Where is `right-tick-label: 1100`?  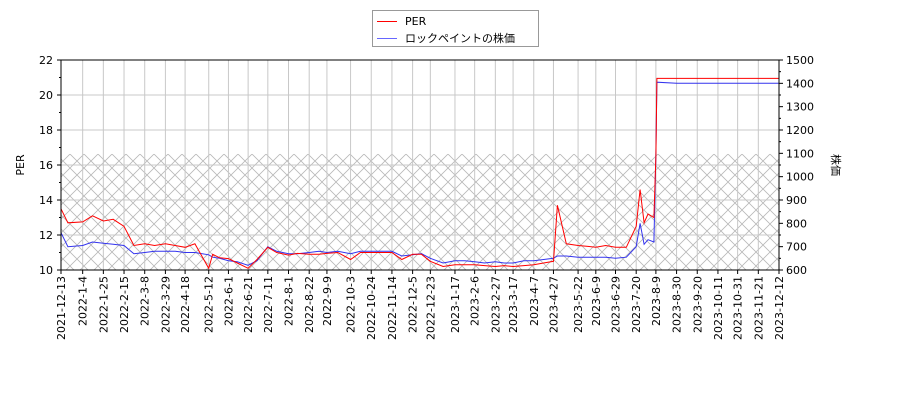 right-tick-label: 1100 is located at coordinates (800, 153).